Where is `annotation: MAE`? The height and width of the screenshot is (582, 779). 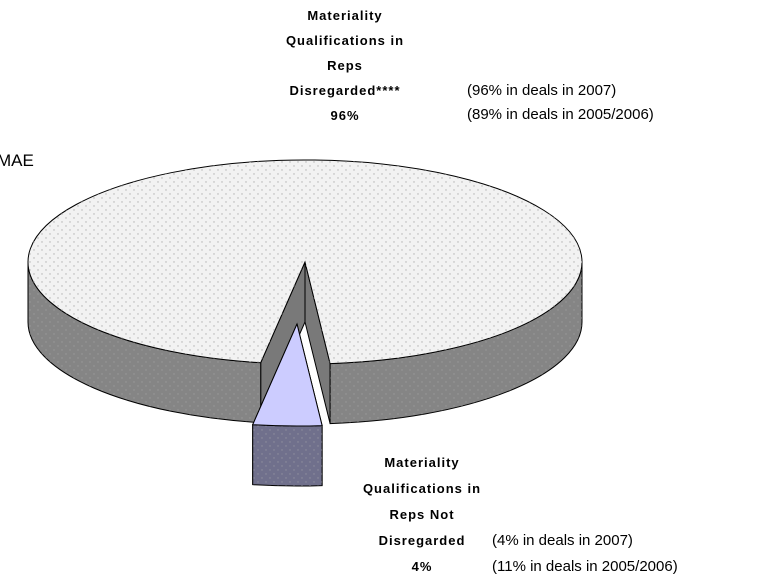 annotation: MAE is located at coordinates (17, 160).